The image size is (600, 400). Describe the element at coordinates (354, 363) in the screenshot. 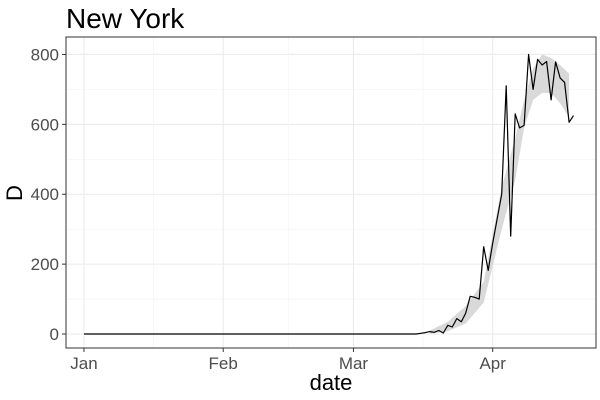

I see `x-tick-label: Mar` at that location.